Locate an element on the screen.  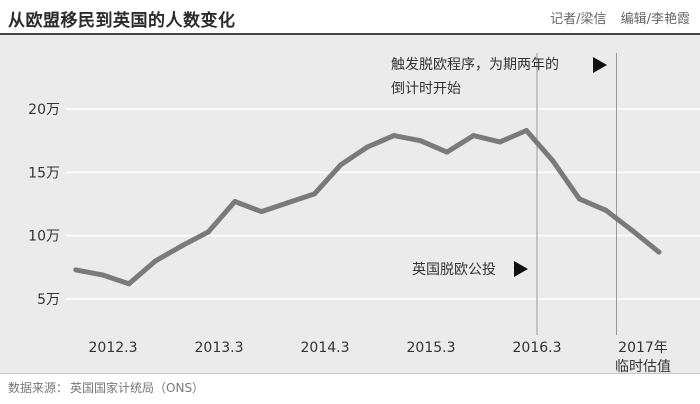
footer-rule is located at coordinates (350, 373).